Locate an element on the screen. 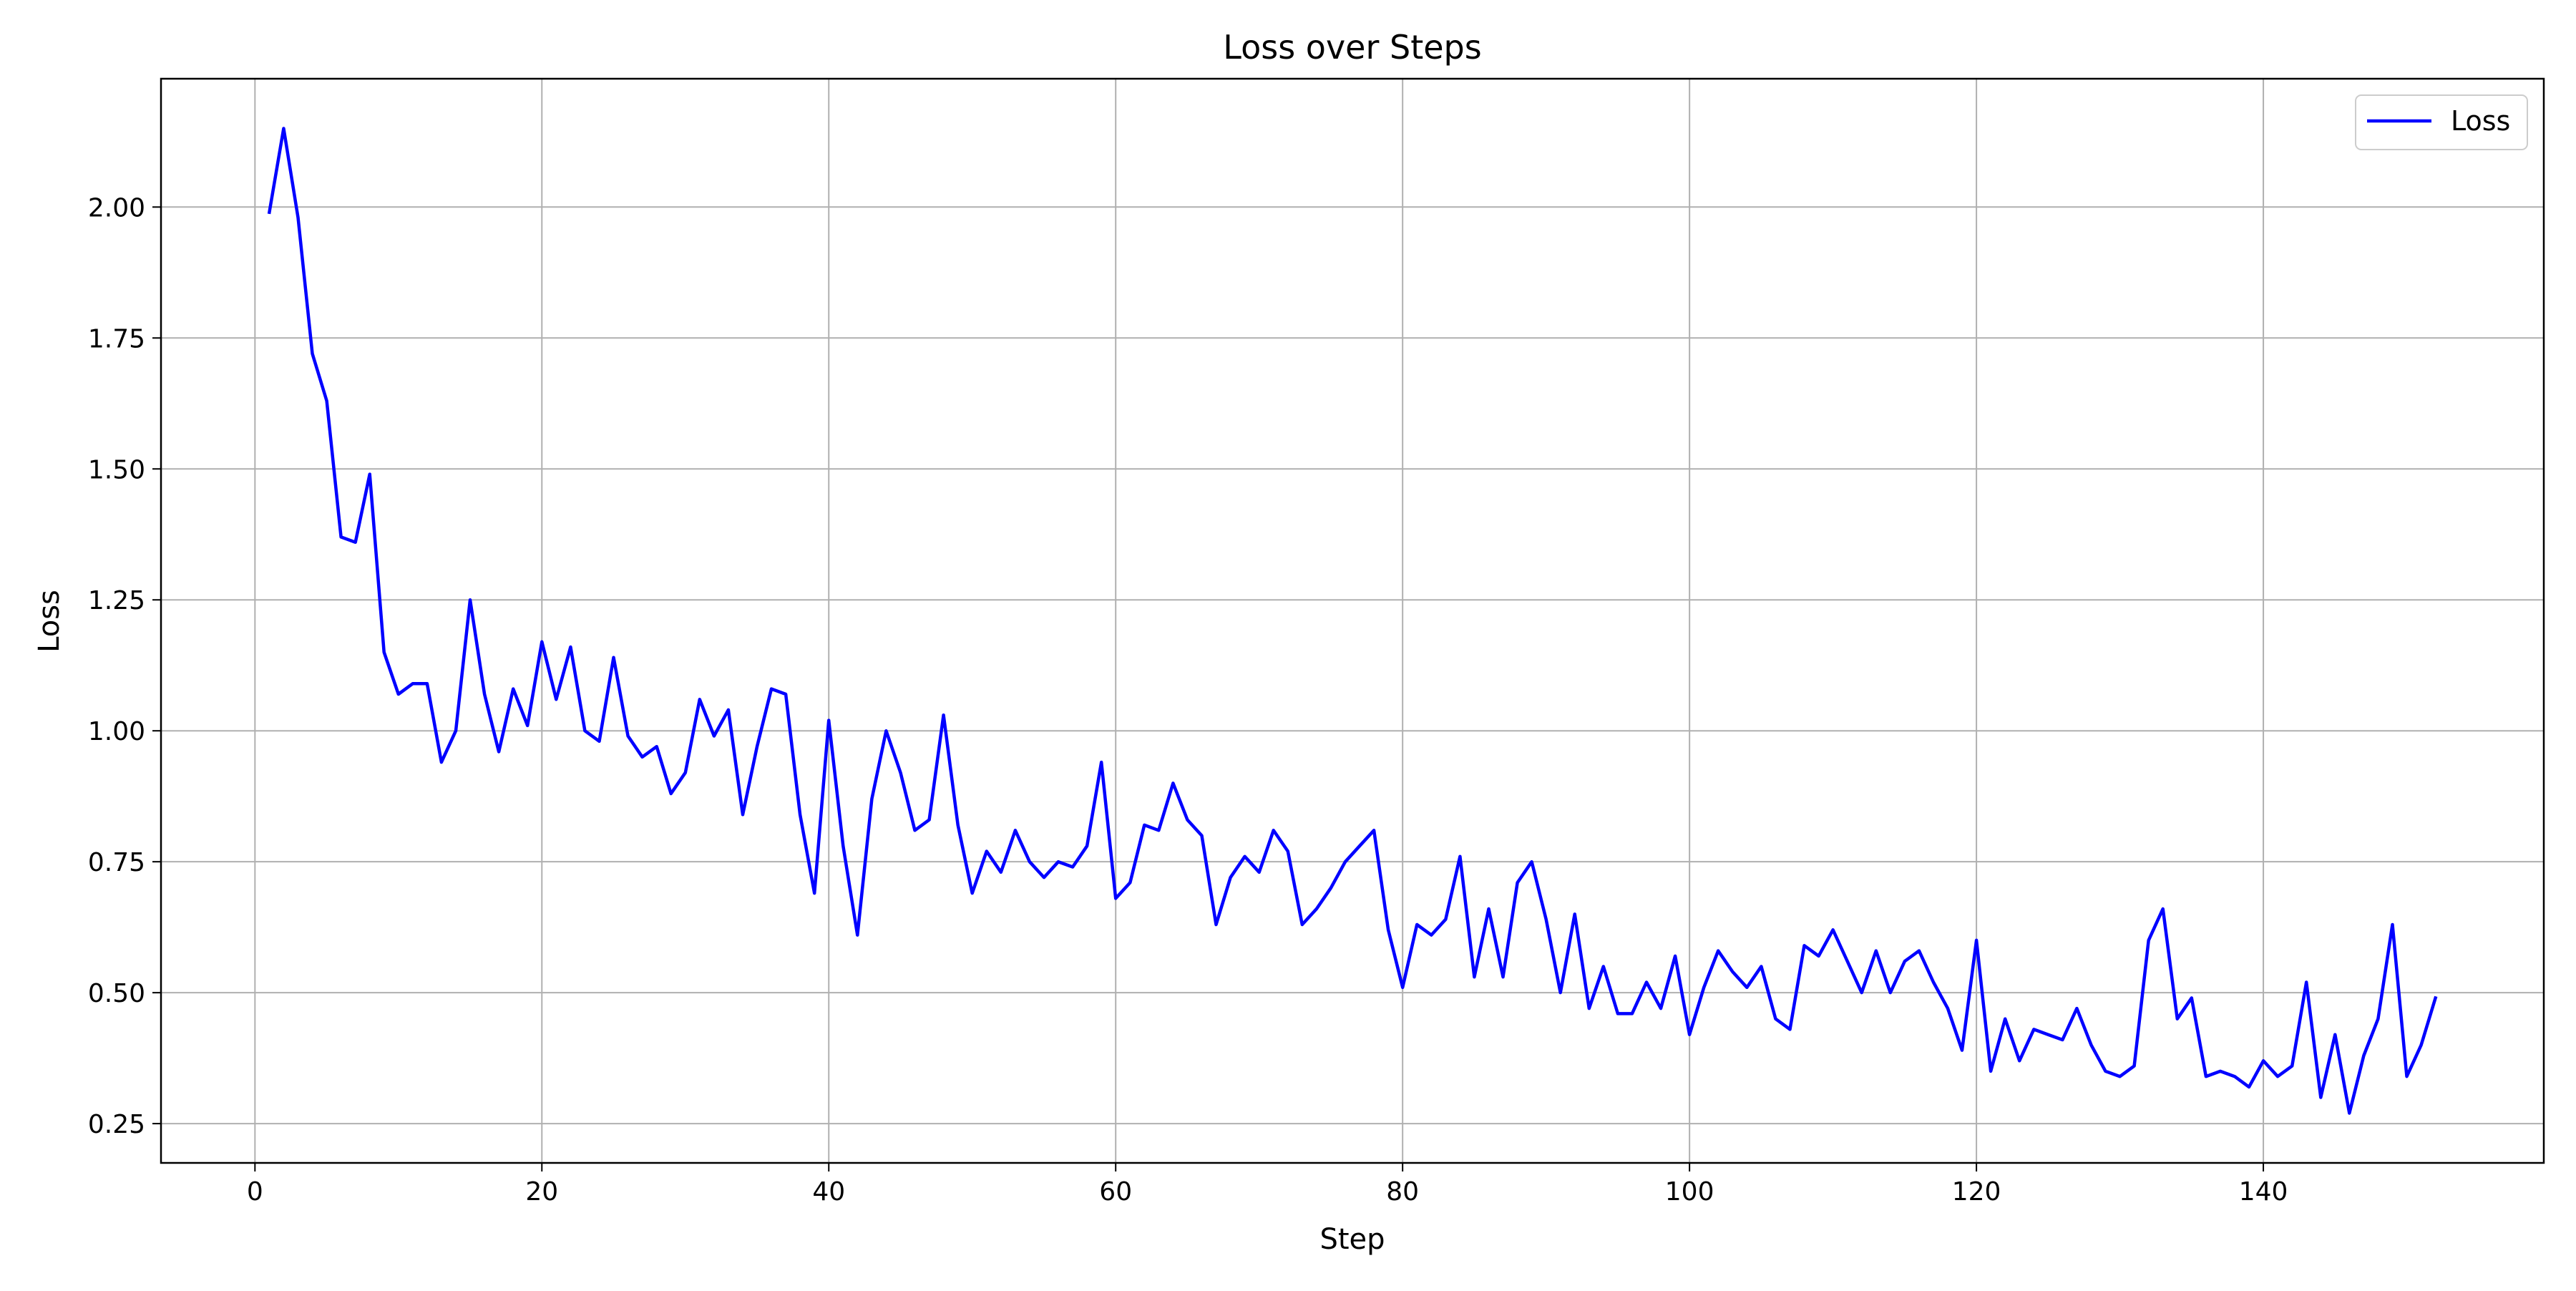 The width and height of the screenshot is (2576, 1291). x-tick-label: 120 is located at coordinates (1976, 1192).